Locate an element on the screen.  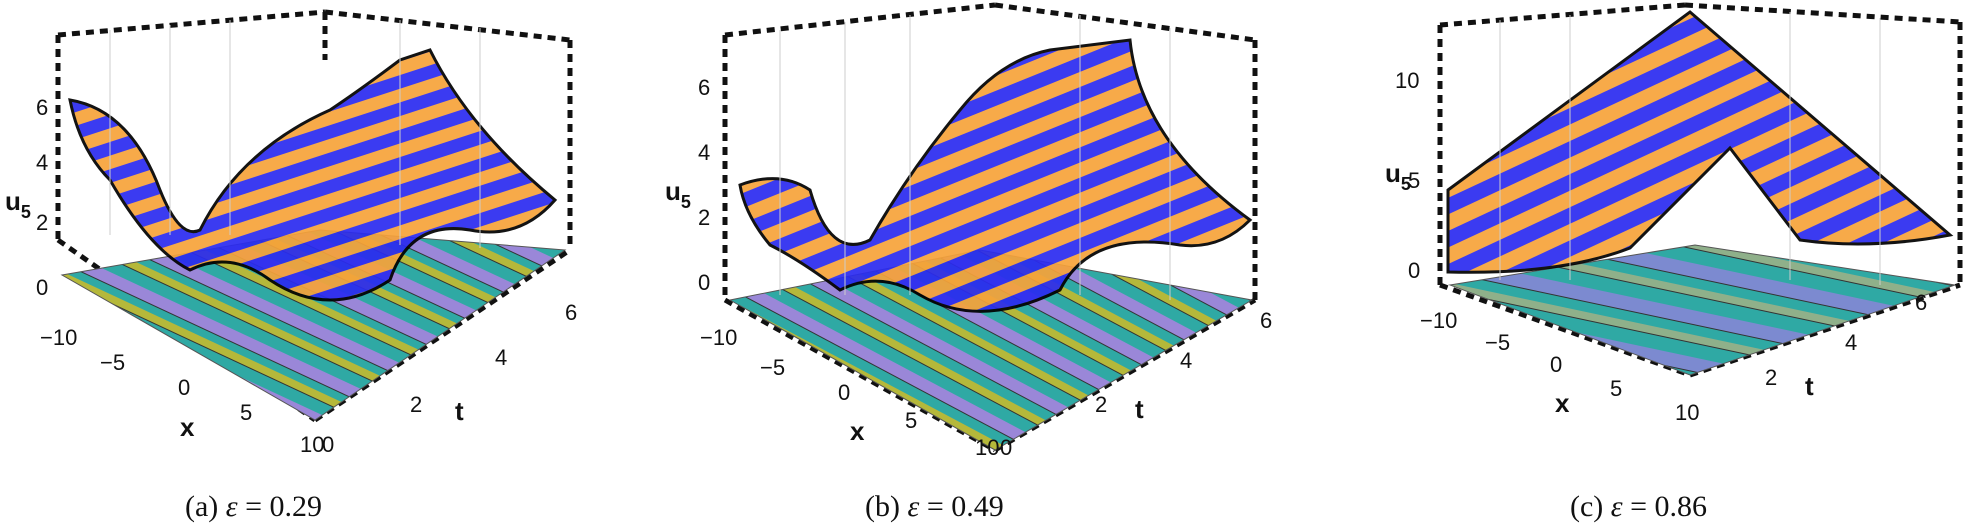
caption-b: (b) ε = 0.49 is located at coordinates (934, 506).